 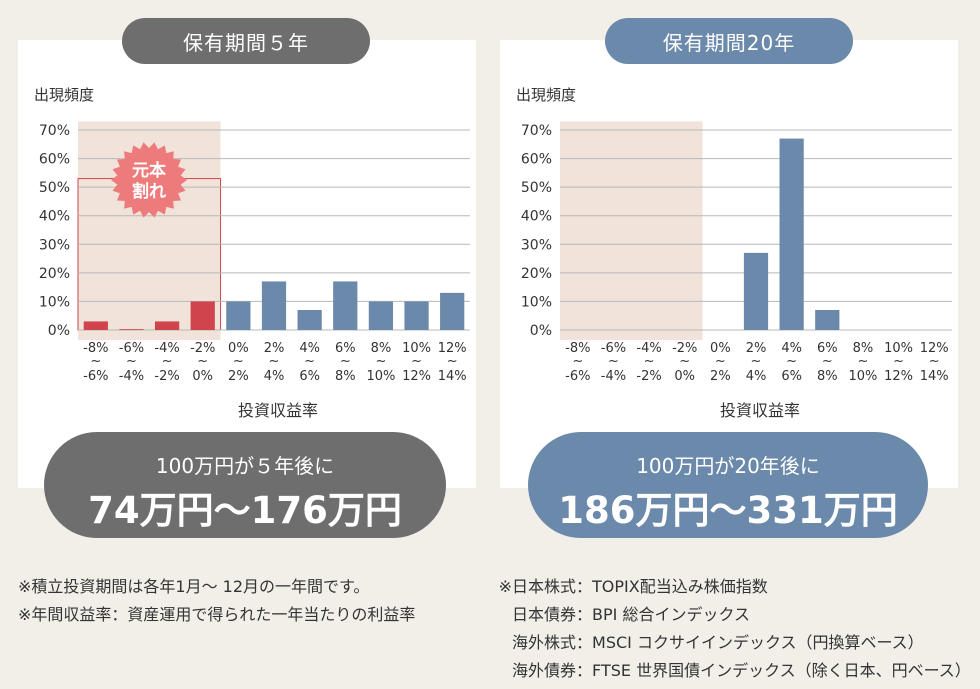 I want to click on loss-badge, so click(x=149, y=180).